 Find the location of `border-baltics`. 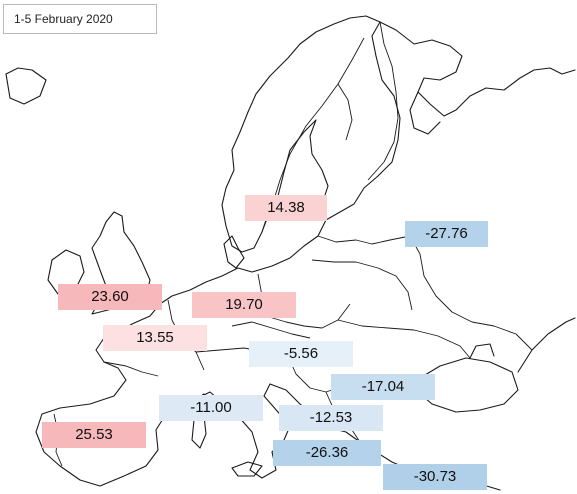

border-baltics is located at coordinates (364, 240).